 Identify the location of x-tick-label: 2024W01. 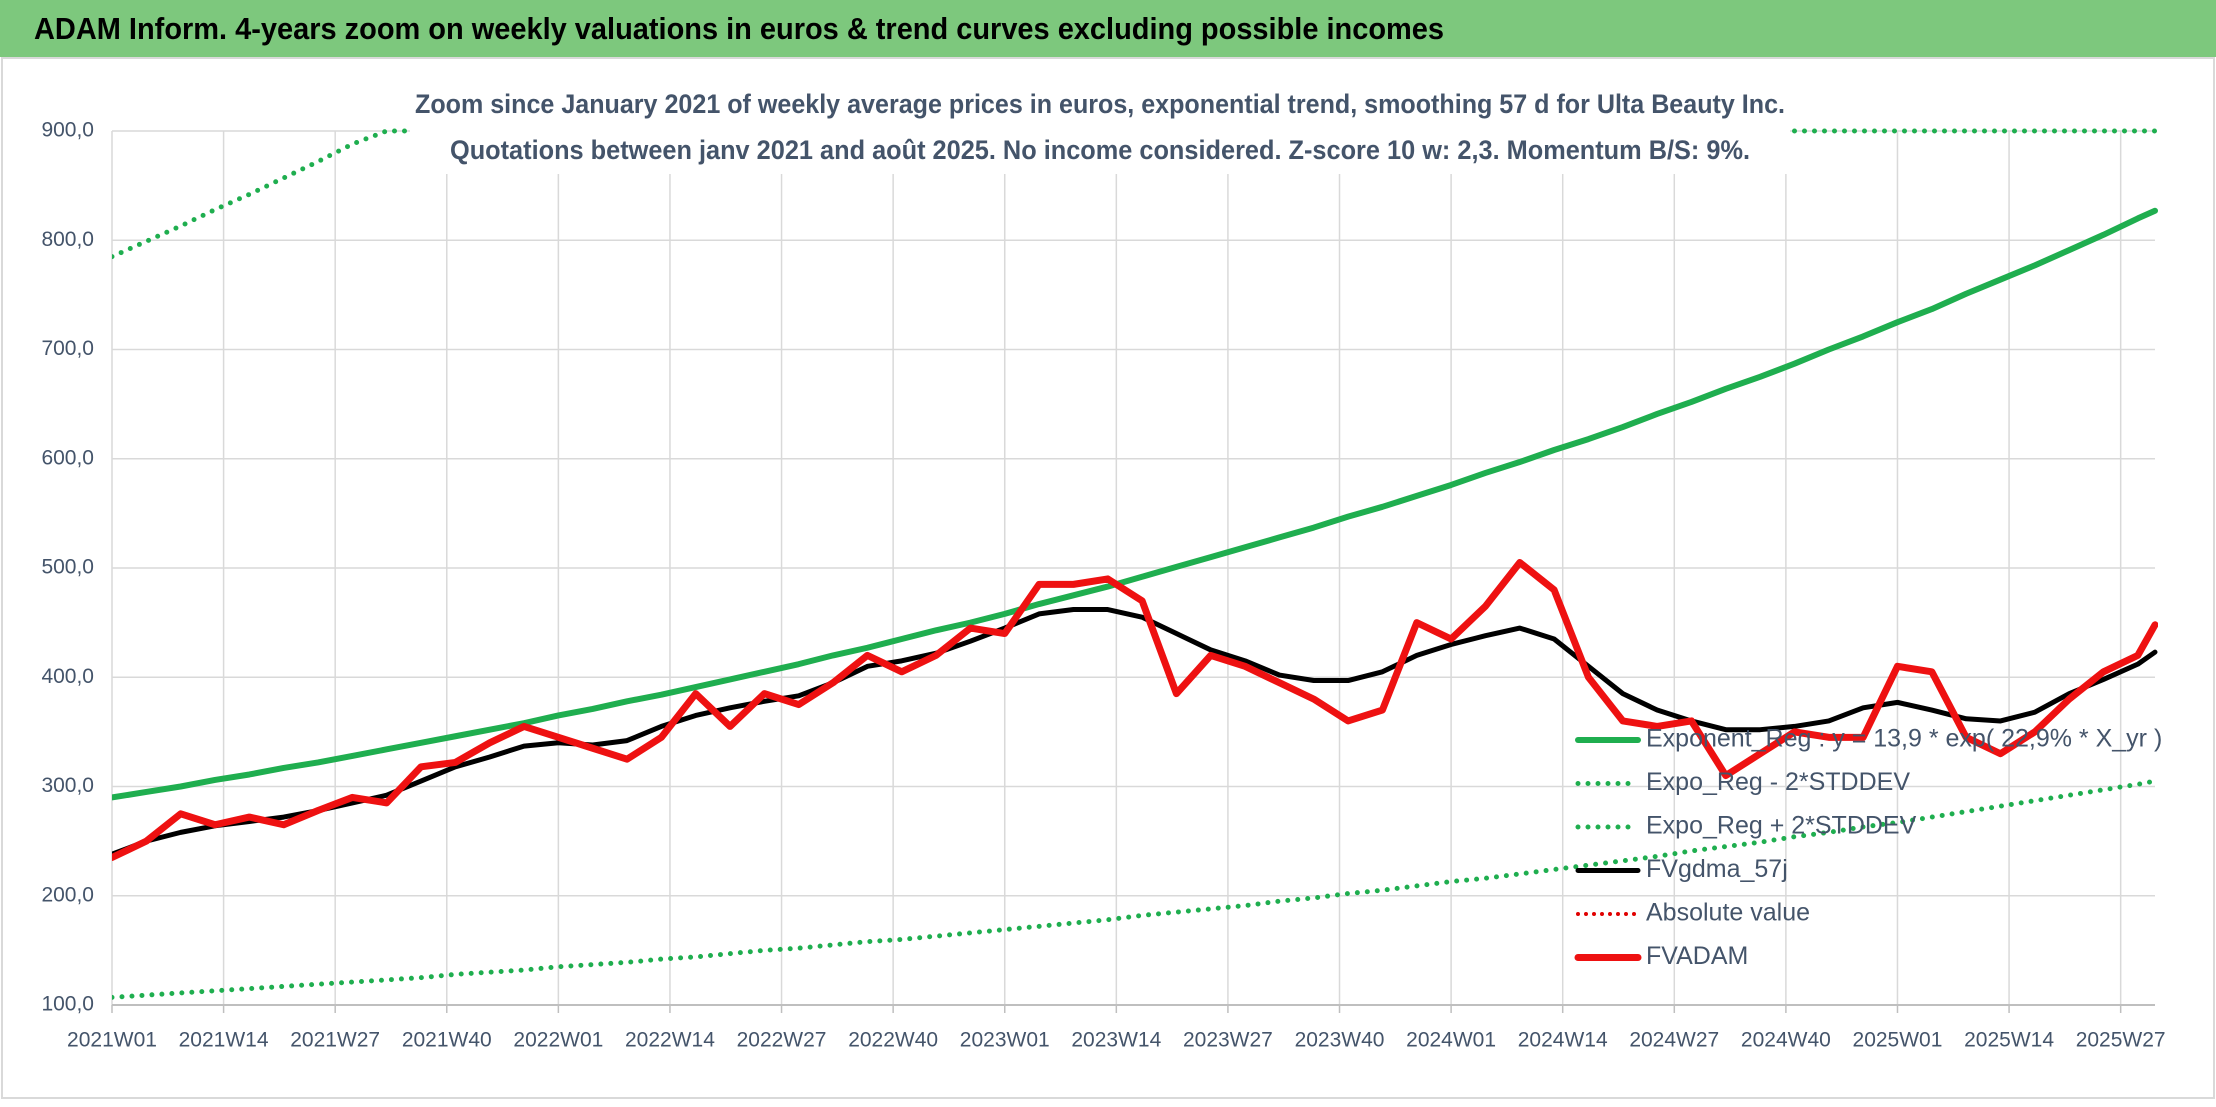
(1451, 1040).